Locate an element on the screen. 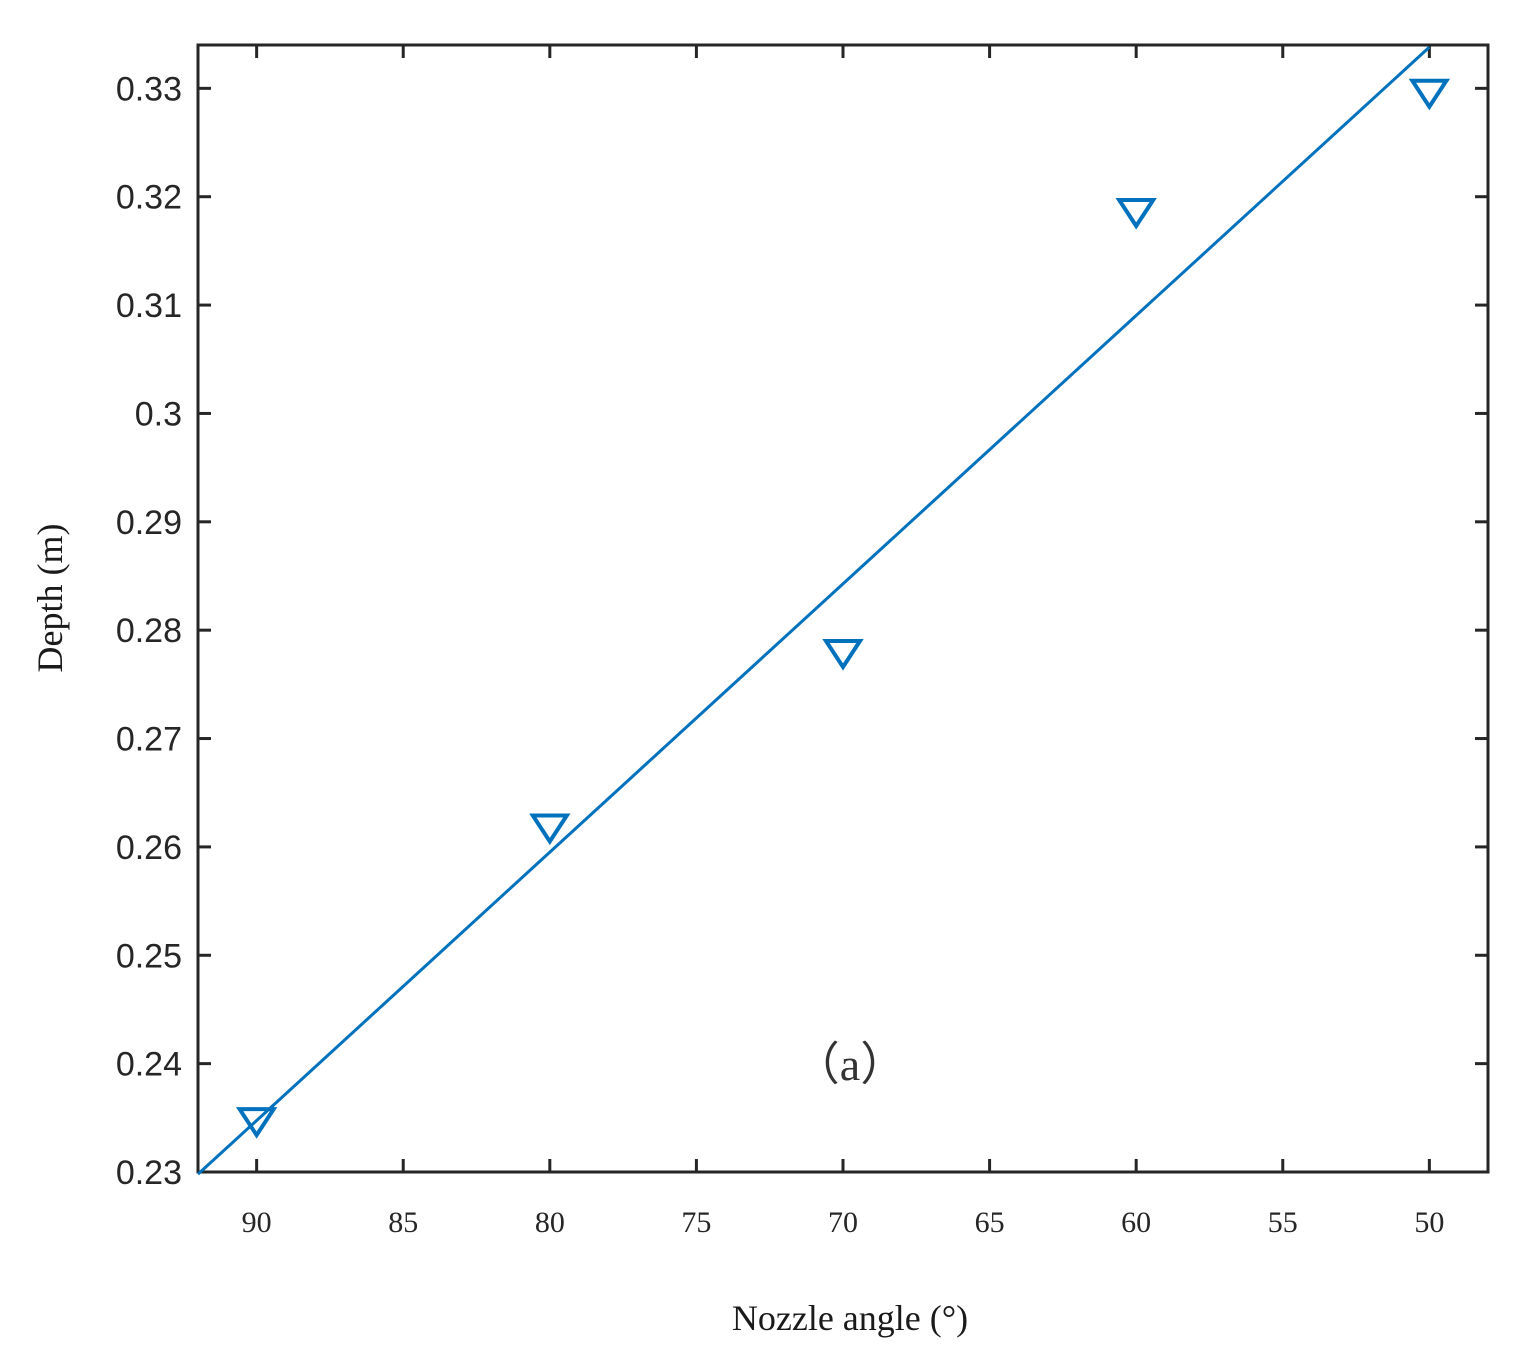 Image resolution: width=1521 pixels, height=1356 pixels. x-tick-label: 85 is located at coordinates (403, 1222).